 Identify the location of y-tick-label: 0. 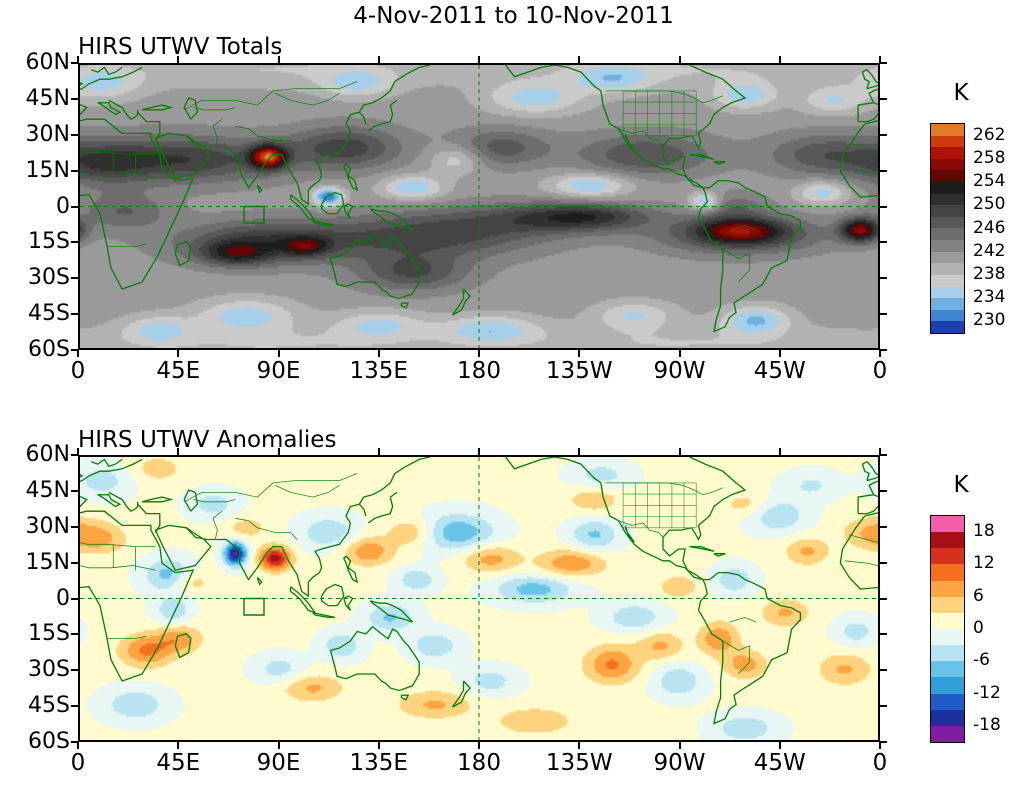
(63, 206).